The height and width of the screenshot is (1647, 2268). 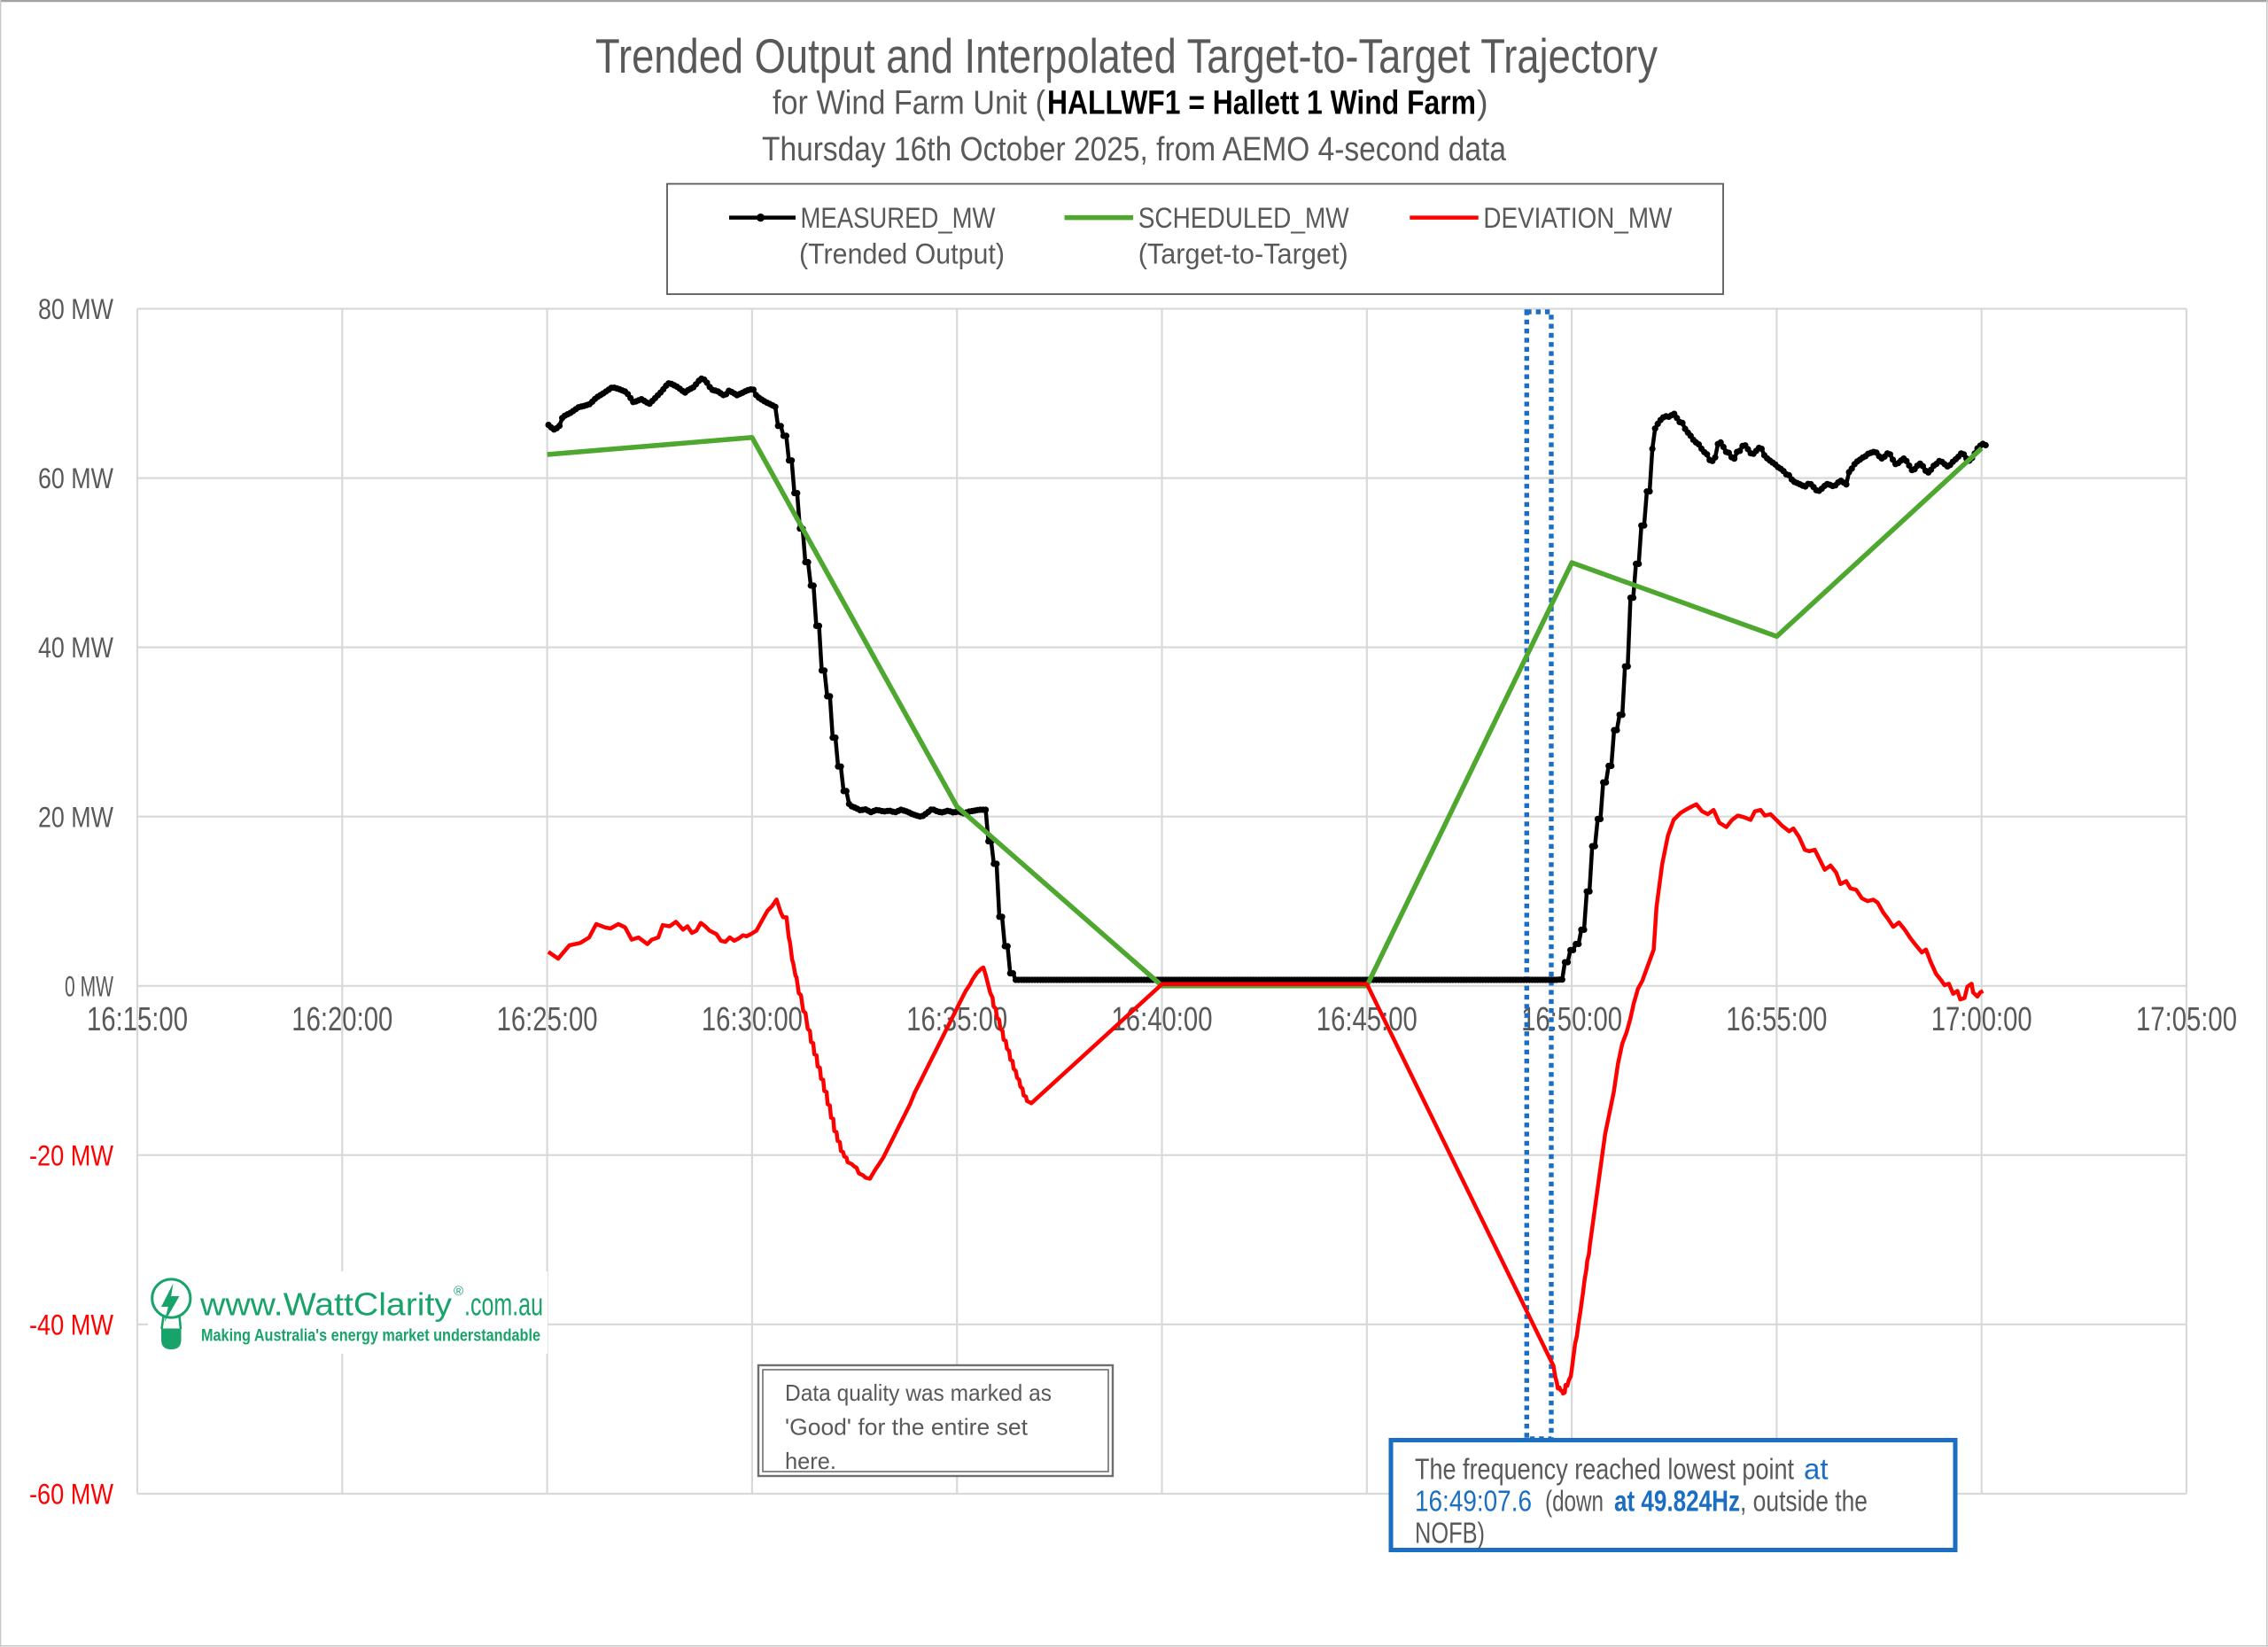 What do you see at coordinates (325, 1304) in the screenshot?
I see `svg-text: www.WattClarity` at bounding box center [325, 1304].